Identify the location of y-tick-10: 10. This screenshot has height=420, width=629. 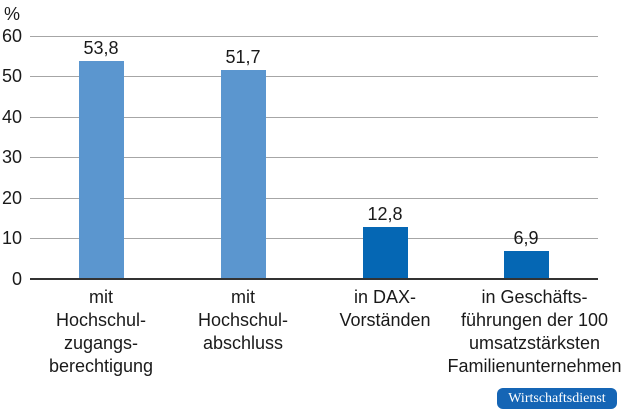
(11, 238).